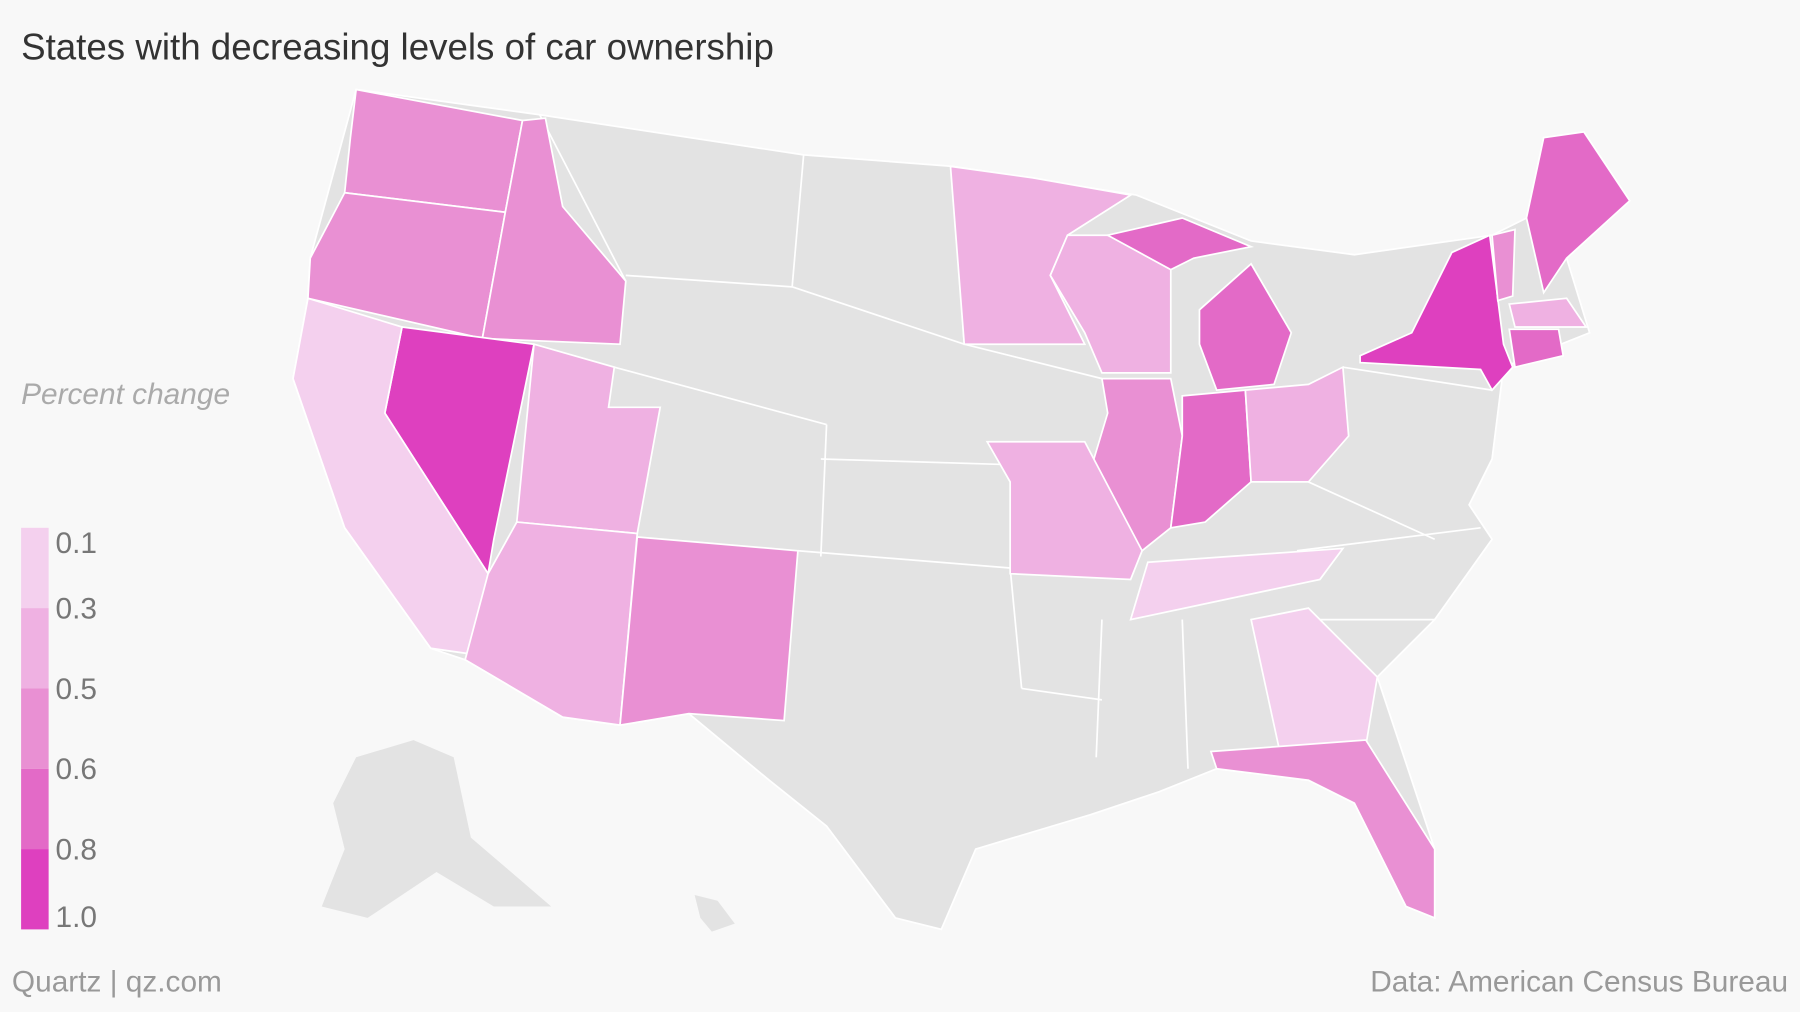 The width and height of the screenshot is (1800, 1012). Describe the element at coordinates (76, 543) in the screenshot. I see `legend-label: 0.1` at that location.